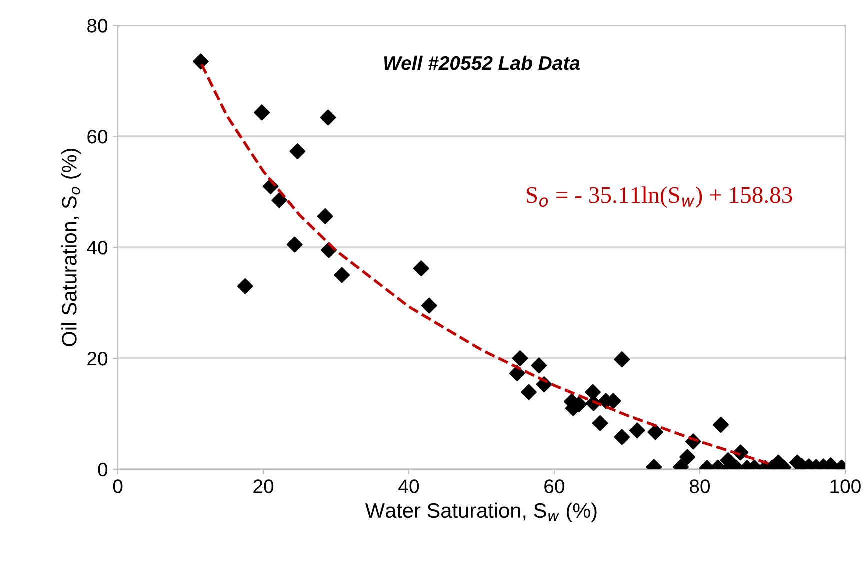  What do you see at coordinates (98, 359) in the screenshot?
I see `y-tick-label: 20` at bounding box center [98, 359].